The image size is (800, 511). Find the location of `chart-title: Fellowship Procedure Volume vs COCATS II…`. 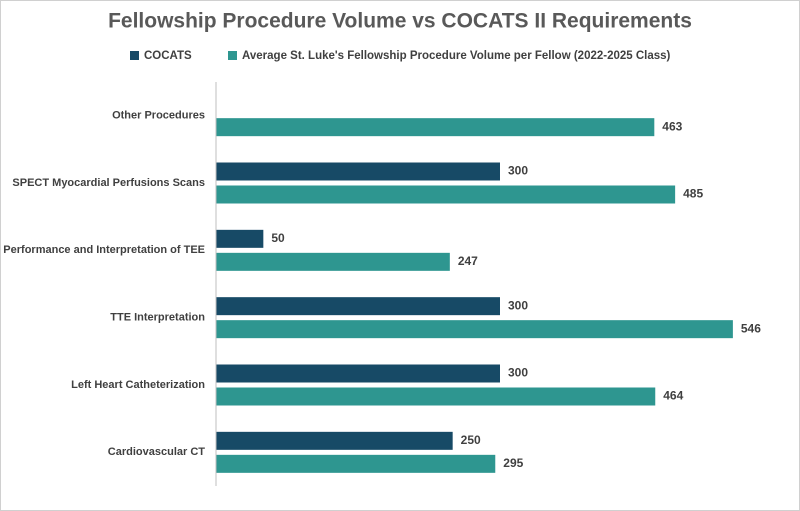

chart-title: Fellowship Procedure Volume vs COCATS II… is located at coordinates (400, 21).